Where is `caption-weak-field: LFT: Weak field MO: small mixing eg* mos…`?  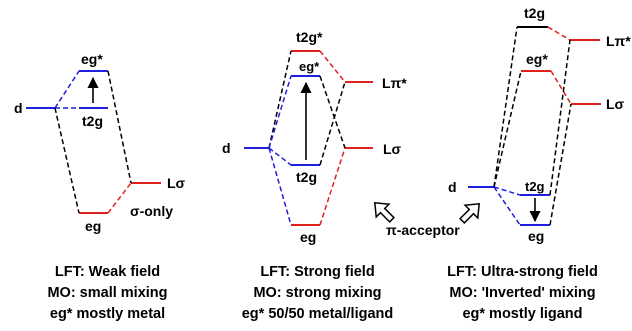
caption-weak-field: LFT: Weak field MO: small mixing eg* mos… is located at coordinates (107, 293).